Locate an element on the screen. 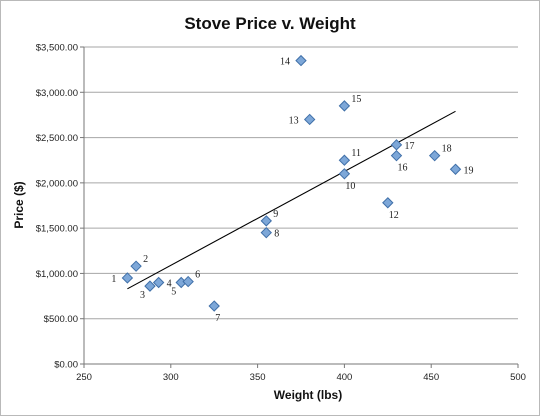  y-tick-label: $3,500.00 is located at coordinates (57, 48).